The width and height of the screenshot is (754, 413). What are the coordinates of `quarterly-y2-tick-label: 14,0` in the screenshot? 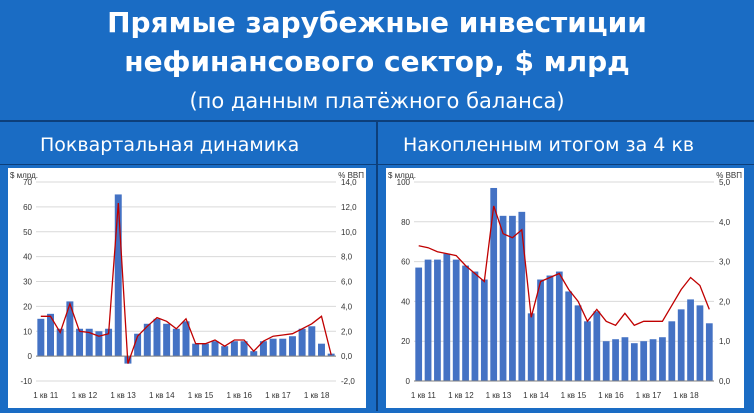 It's located at (349, 182).